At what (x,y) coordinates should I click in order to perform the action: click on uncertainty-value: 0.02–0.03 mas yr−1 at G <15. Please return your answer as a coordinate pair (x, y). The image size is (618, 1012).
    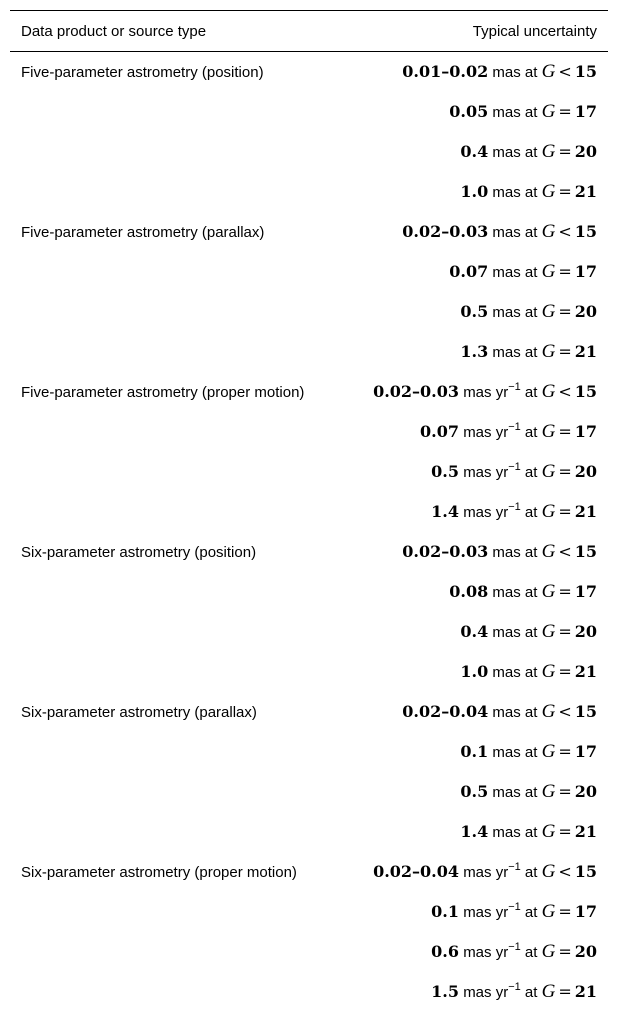
    Looking at the image, I should click on (485, 392).